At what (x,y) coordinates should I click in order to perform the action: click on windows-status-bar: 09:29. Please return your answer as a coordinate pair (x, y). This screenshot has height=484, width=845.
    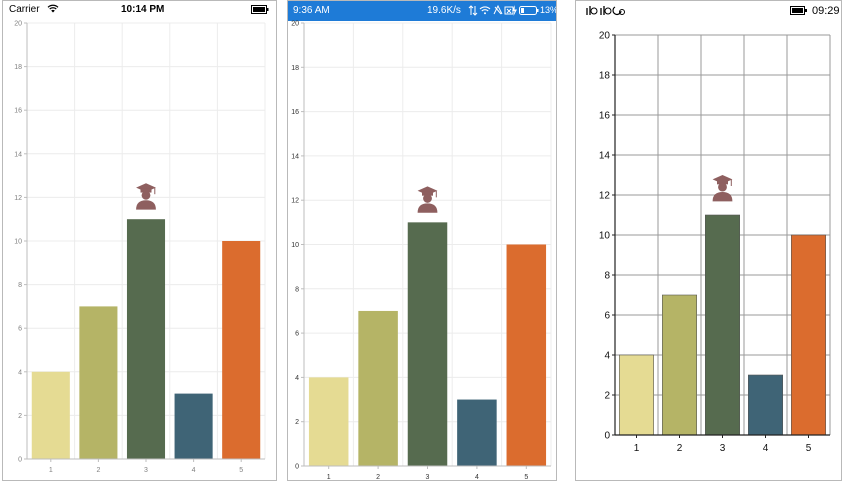
    Looking at the image, I should click on (708, 11).